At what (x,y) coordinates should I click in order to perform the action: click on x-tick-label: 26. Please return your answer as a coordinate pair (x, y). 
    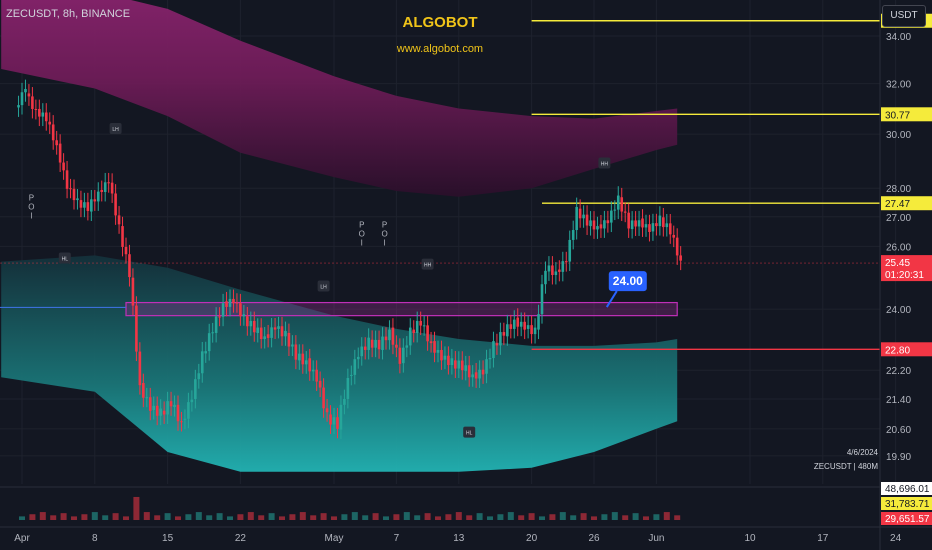
    Looking at the image, I should click on (594, 538).